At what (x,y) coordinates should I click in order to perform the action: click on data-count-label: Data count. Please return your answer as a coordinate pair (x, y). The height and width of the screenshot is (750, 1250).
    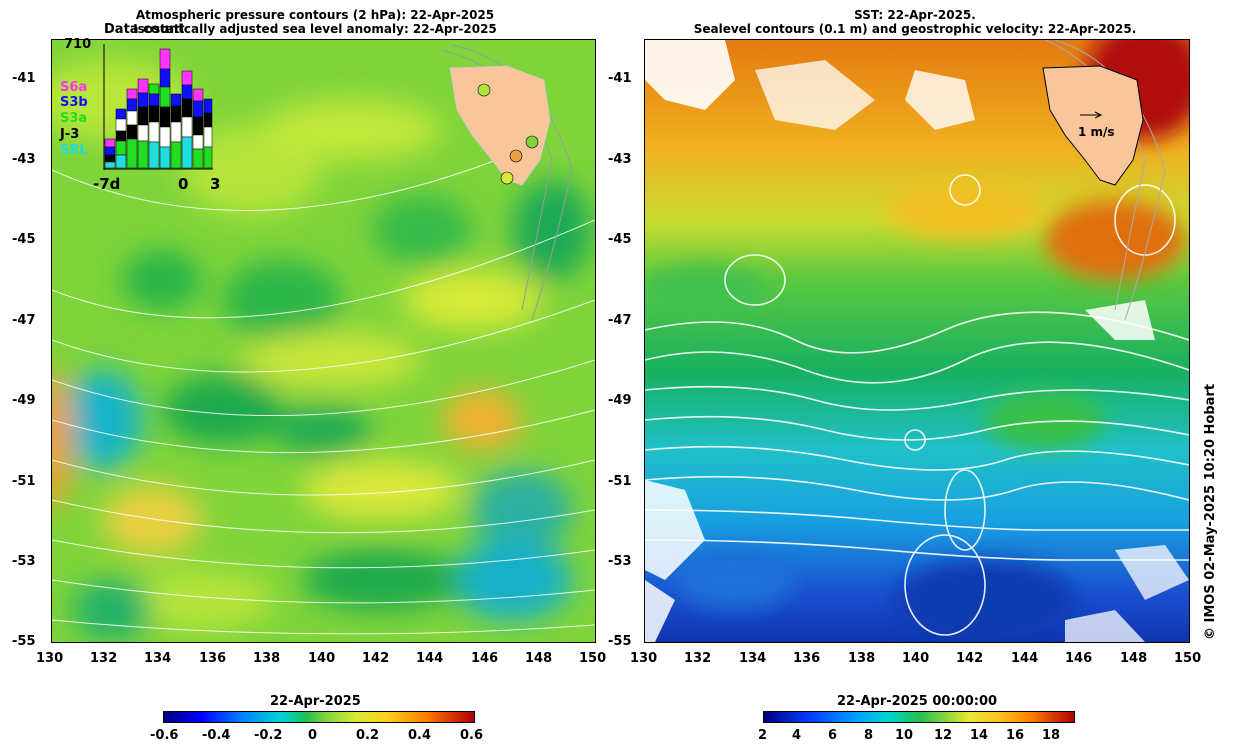
    Looking at the image, I should click on (144, 29).